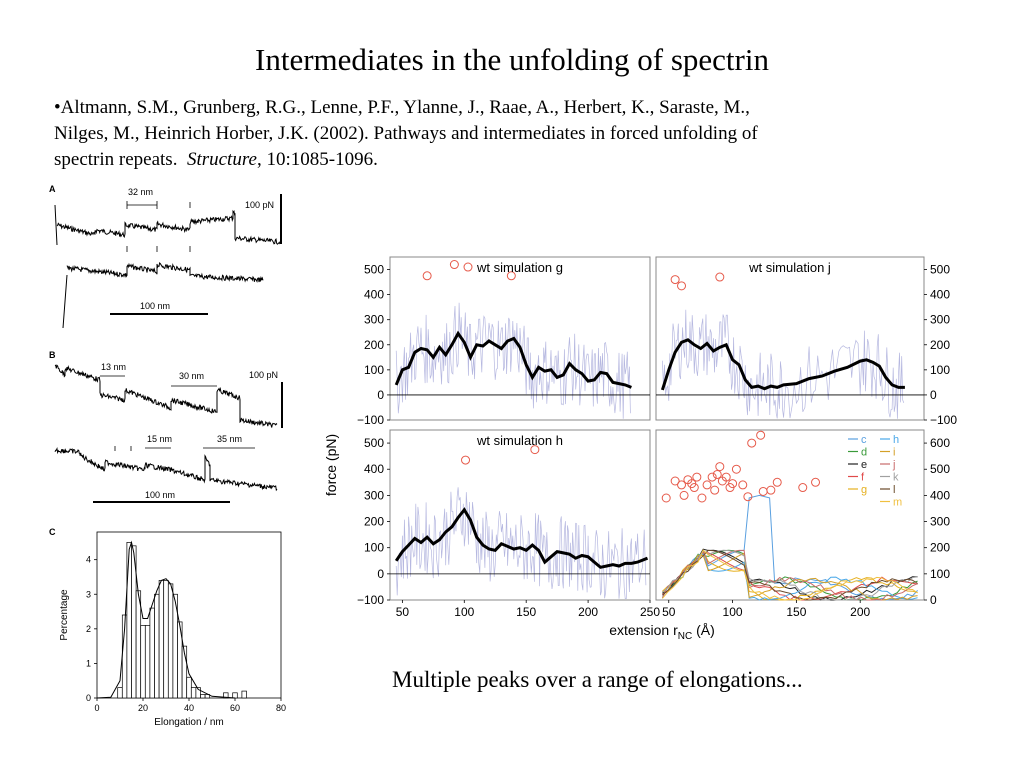 This screenshot has height=768, width=1024. I want to click on ytick-label: 600, so click(940, 443).